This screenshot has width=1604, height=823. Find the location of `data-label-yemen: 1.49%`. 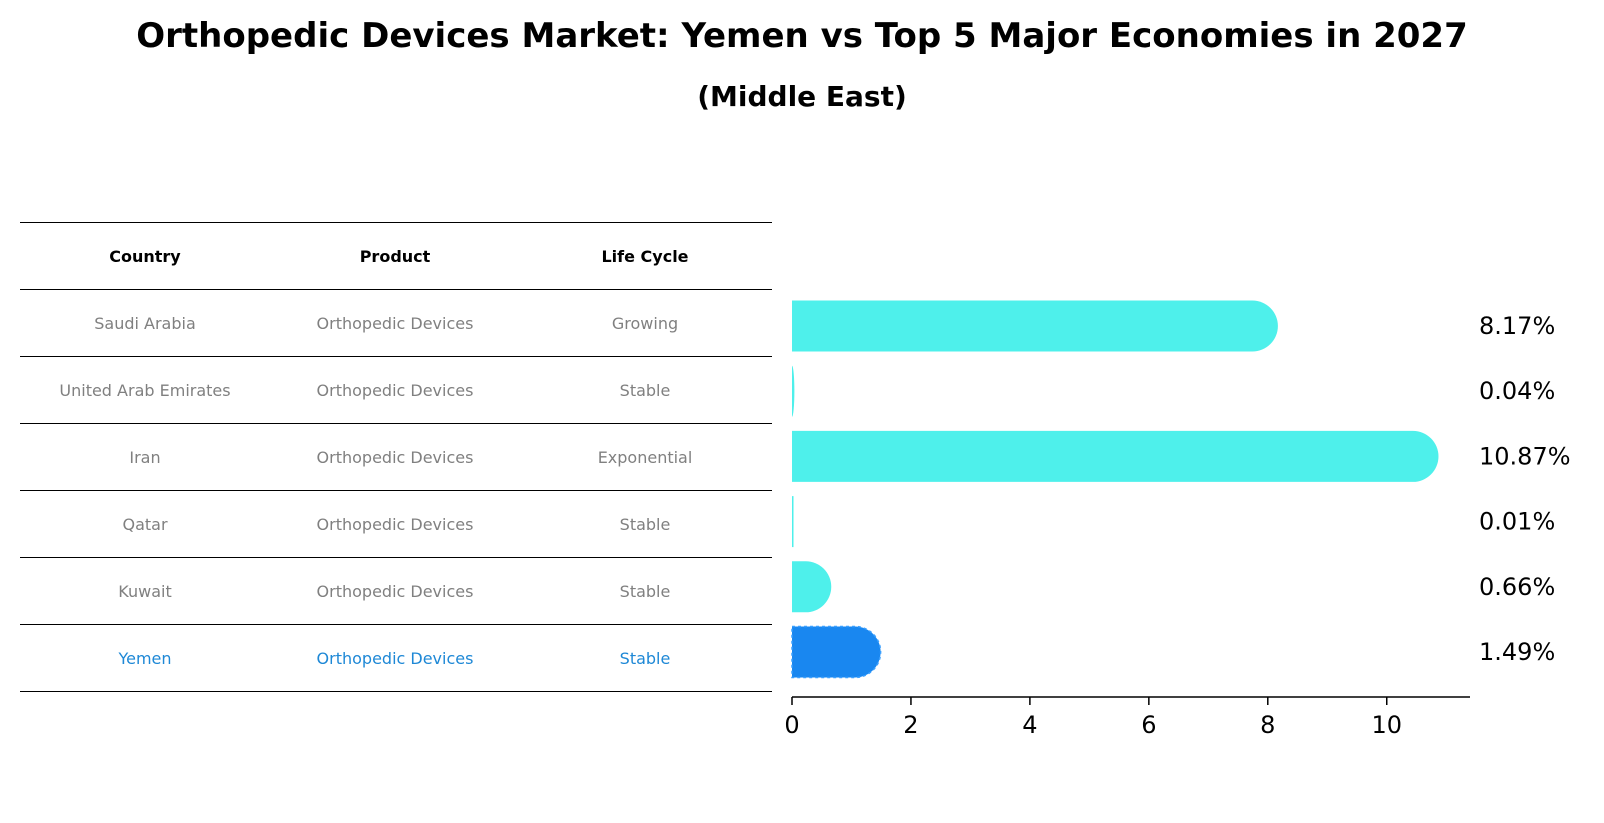

data-label-yemen: 1.49% is located at coordinates (1517, 652).